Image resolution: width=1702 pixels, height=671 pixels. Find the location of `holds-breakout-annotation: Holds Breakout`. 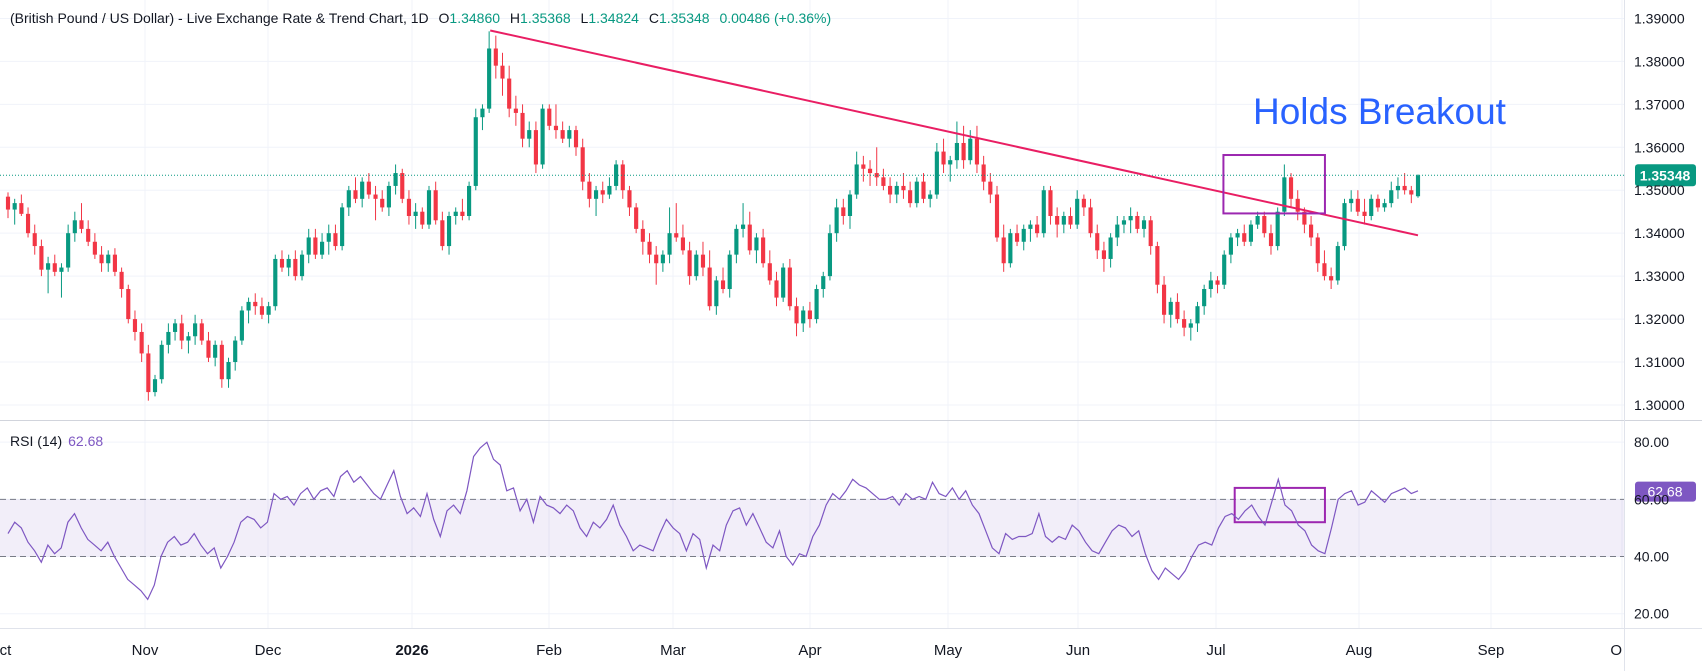

holds-breakout-annotation: Holds Breakout is located at coordinates (1380, 111).